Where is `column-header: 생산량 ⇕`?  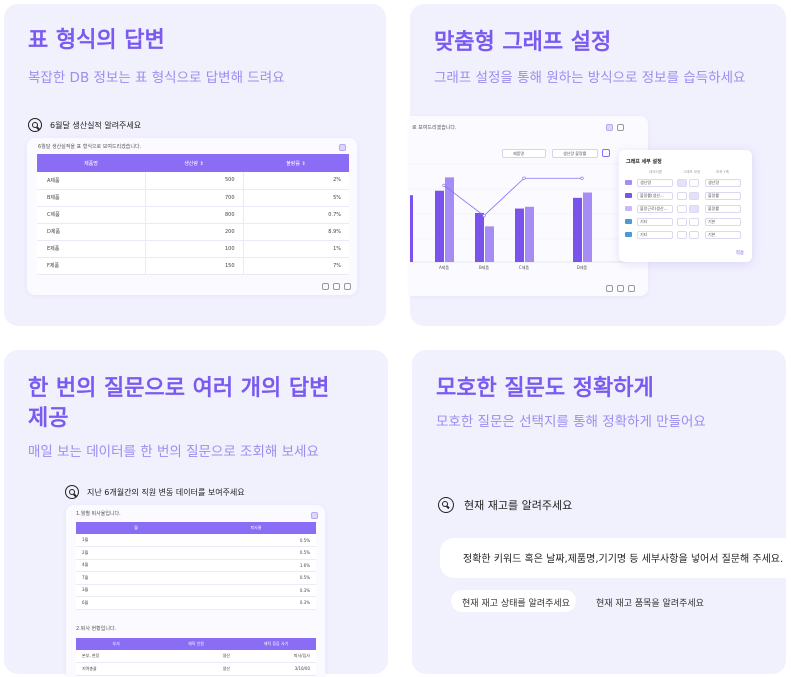
column-header: 생산량 ⇕ is located at coordinates (194, 163).